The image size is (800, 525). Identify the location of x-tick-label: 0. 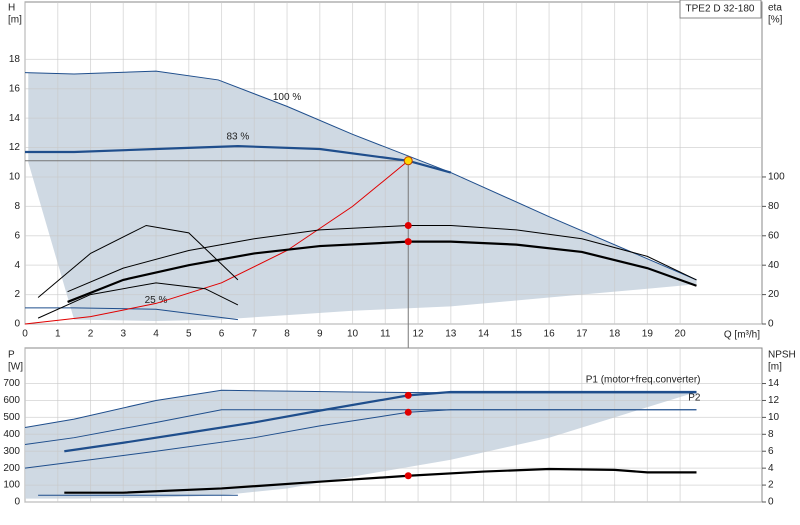
(25, 334).